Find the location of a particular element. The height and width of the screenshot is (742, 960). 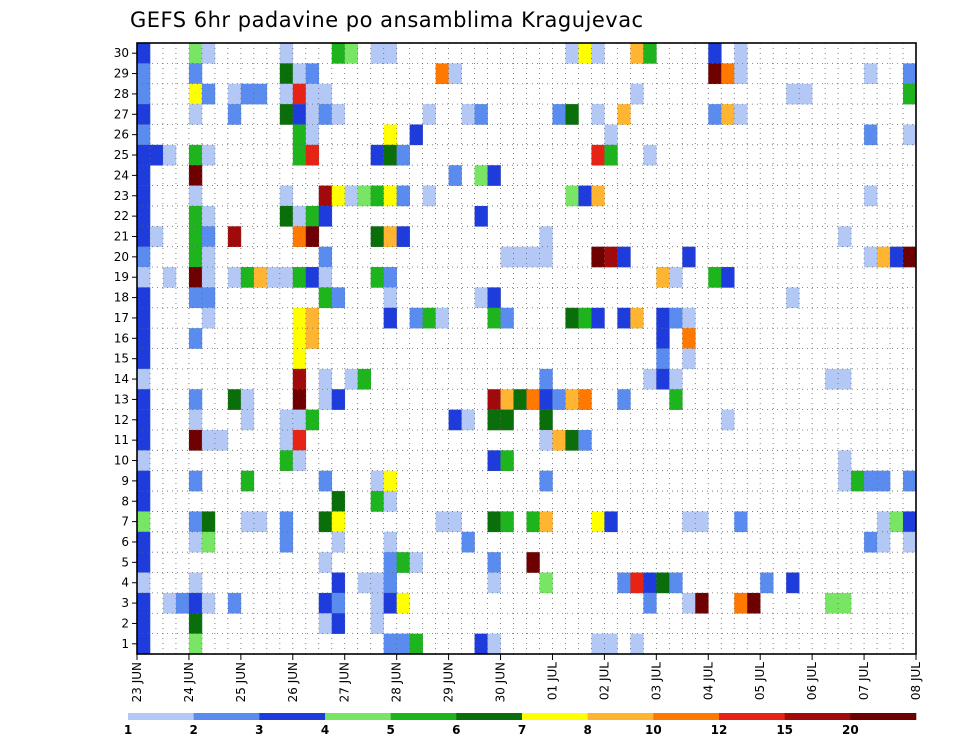

x-tick-label: 29 JUN is located at coordinates (449, 682).